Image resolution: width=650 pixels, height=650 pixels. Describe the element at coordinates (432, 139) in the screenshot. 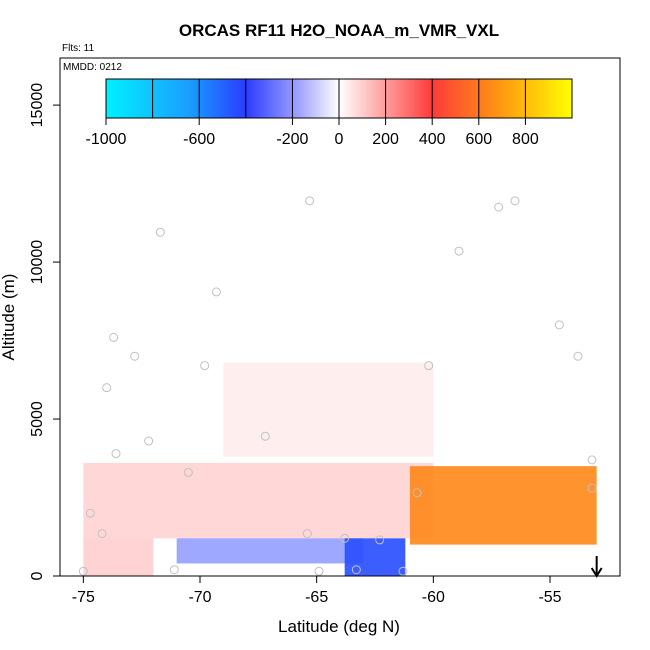

I see `colorbar-tick-label: 400` at that location.